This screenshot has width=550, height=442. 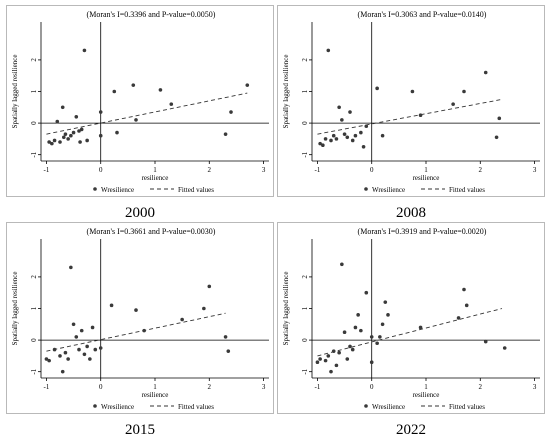 What do you see at coordinates (411, 430) in the screenshot?
I see `year-label-2022: 2022` at bounding box center [411, 430].